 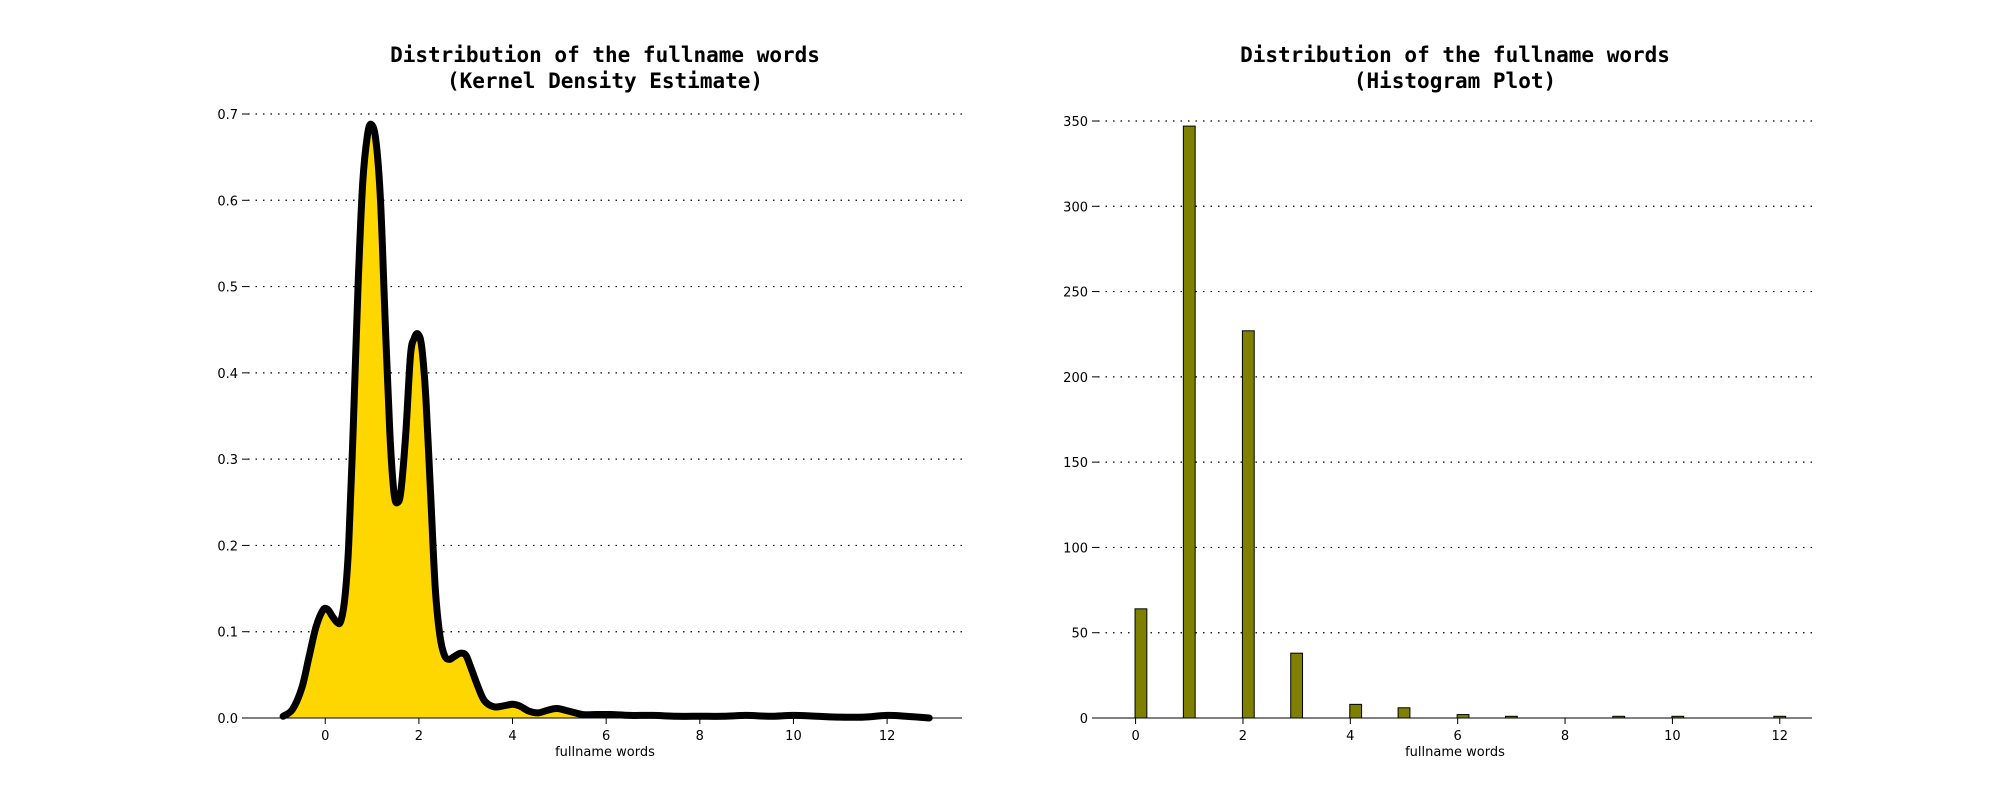 I want to click on hist-y-tick-label: 300, so click(x=1075, y=207).